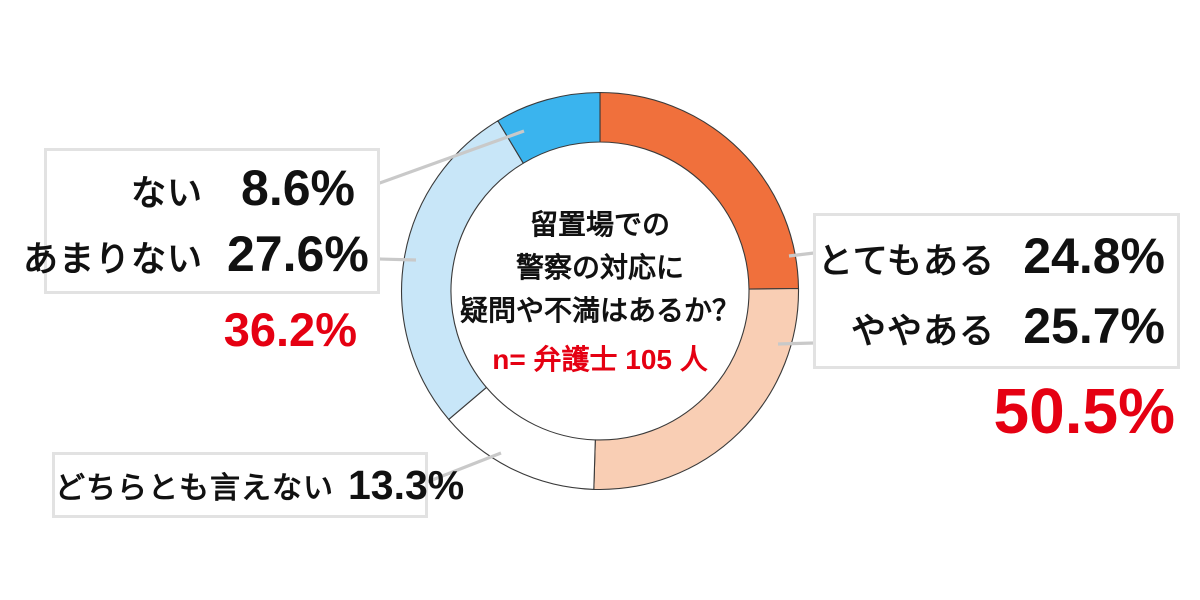 The height and width of the screenshot is (600, 1200). What do you see at coordinates (397, 259) in the screenshot?
I see `leader-line-amari-nai` at bounding box center [397, 259].